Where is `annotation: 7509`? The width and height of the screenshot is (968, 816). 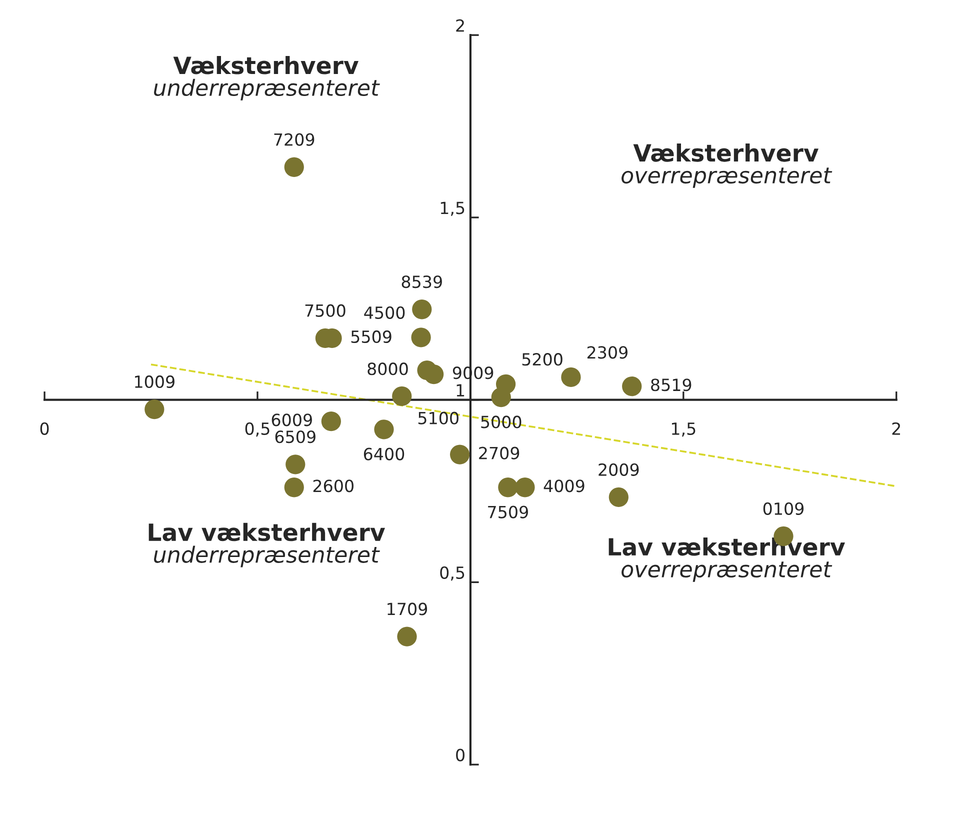 annotation: 7509 is located at coordinates (508, 512).